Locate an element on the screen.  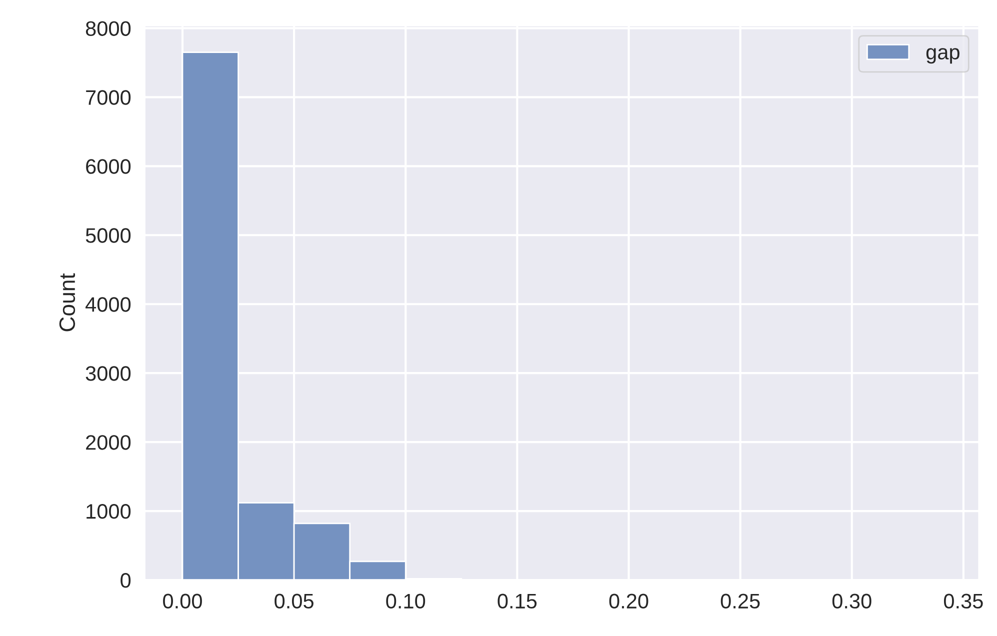
x-tick-label: 0.05 is located at coordinates (294, 601).